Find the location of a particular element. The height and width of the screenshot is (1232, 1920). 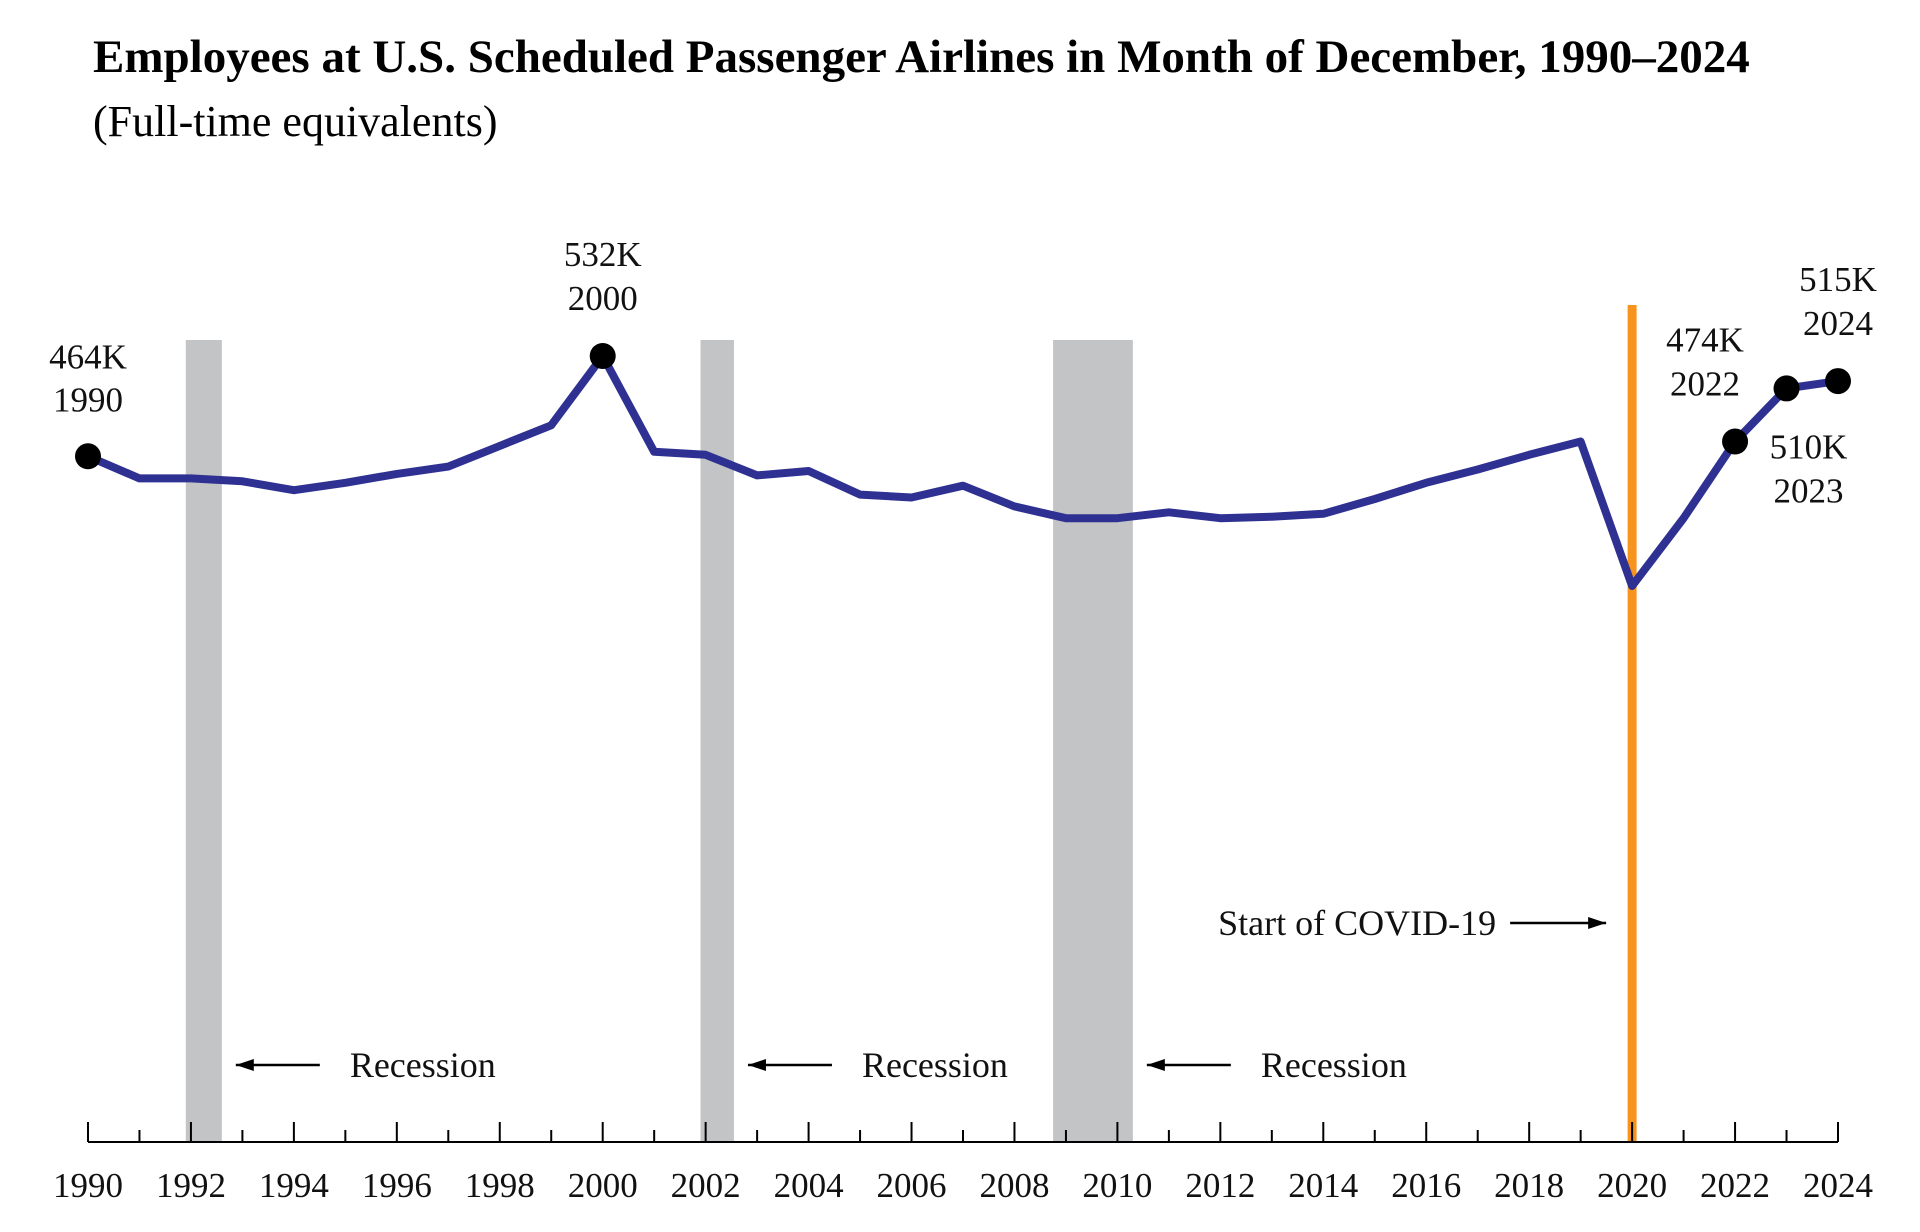

x-tick-label: 2006 is located at coordinates (912, 1185).